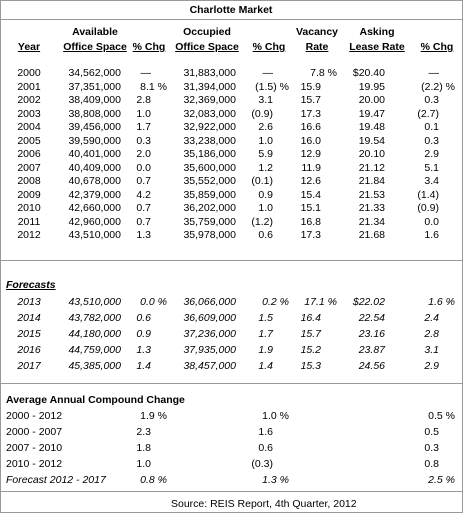 The height and width of the screenshot is (513, 463). Describe the element at coordinates (29, 167) in the screenshot. I see `year: 2007` at that location.